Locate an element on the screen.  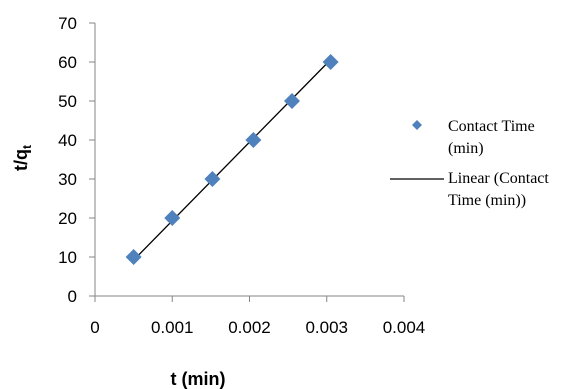
x-axis-title: t (min) is located at coordinates (198, 379).